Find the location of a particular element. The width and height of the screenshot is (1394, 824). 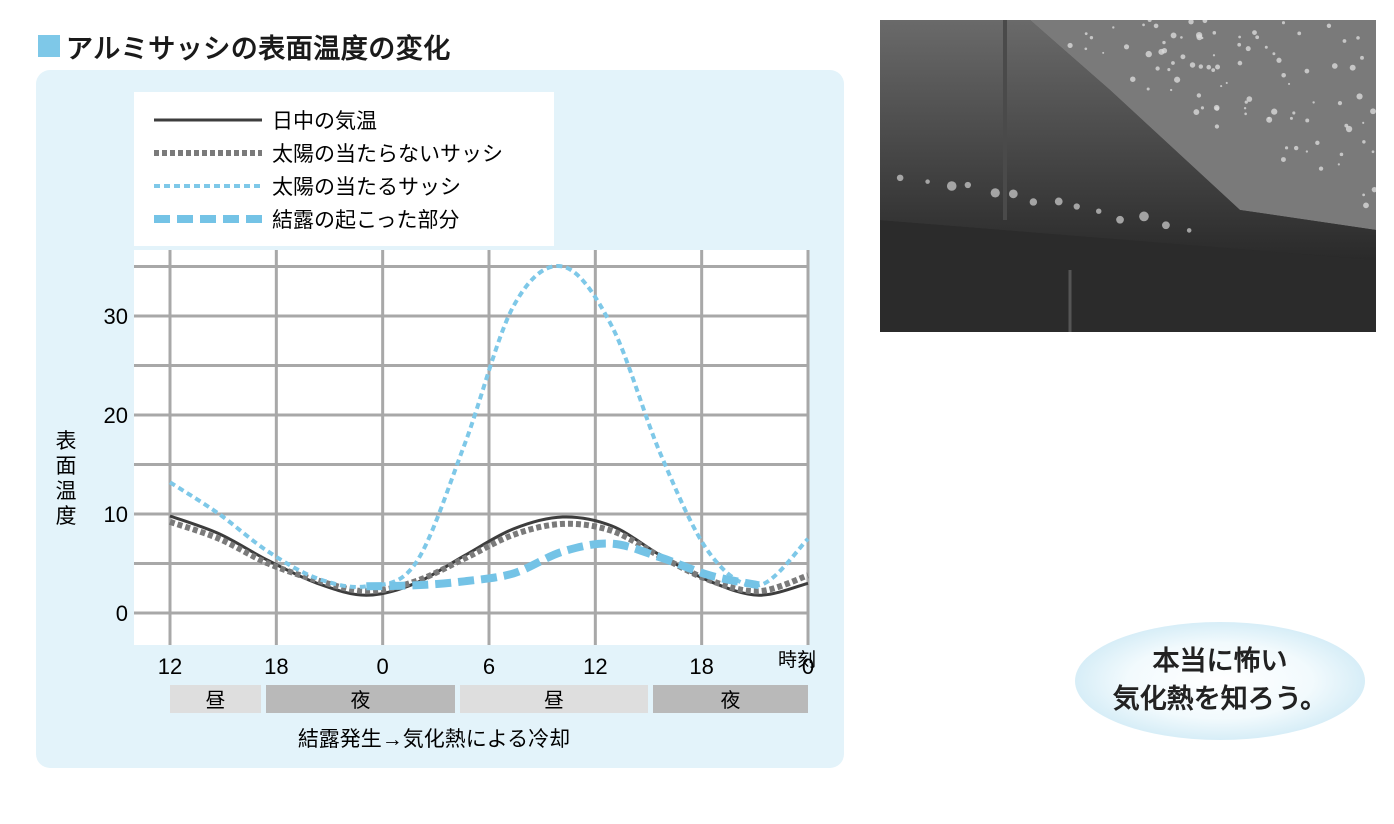

legend-label: 太陽の当たるサッシ is located at coordinates (366, 187).